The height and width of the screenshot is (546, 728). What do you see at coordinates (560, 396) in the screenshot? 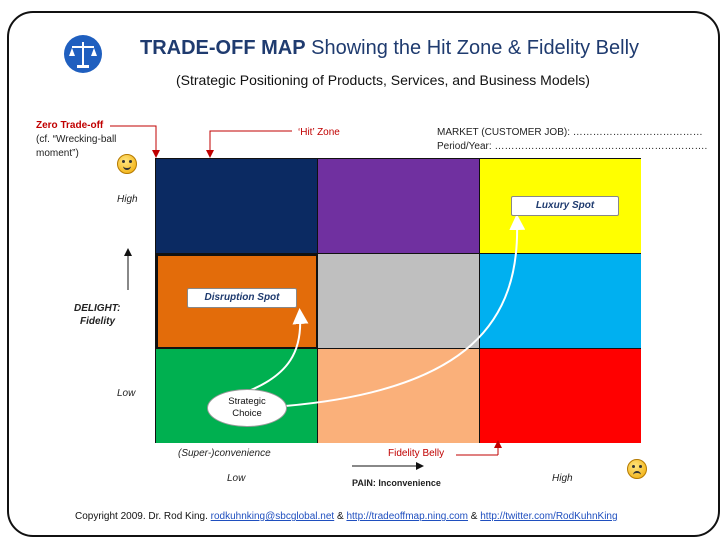
I see `cell-low-high-pain` at bounding box center [560, 396].